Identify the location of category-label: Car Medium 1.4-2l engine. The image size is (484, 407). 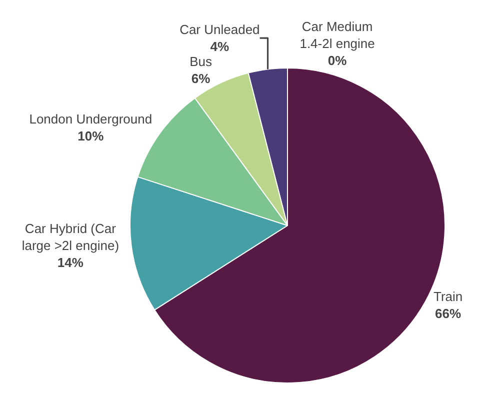
(337, 35).